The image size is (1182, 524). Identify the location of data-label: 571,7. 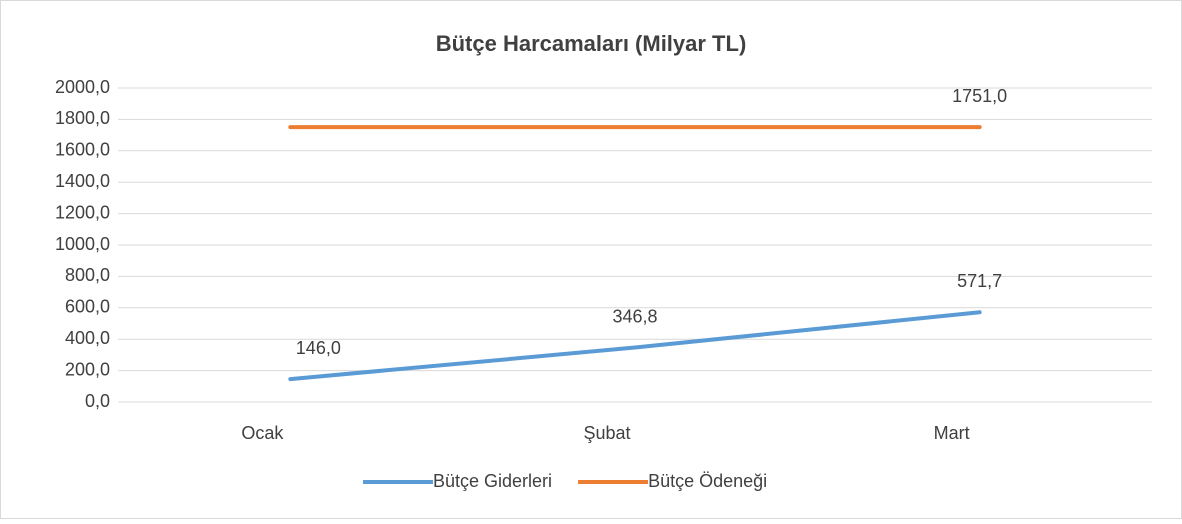
(979, 281).